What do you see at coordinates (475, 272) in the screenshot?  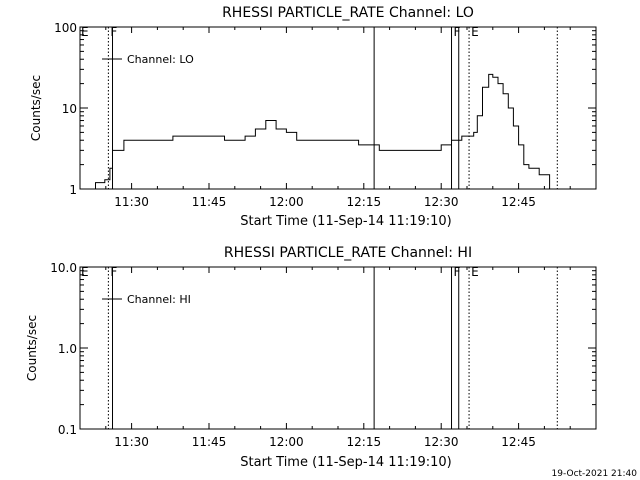 I see `event-marker-label-hi: E` at bounding box center [475, 272].